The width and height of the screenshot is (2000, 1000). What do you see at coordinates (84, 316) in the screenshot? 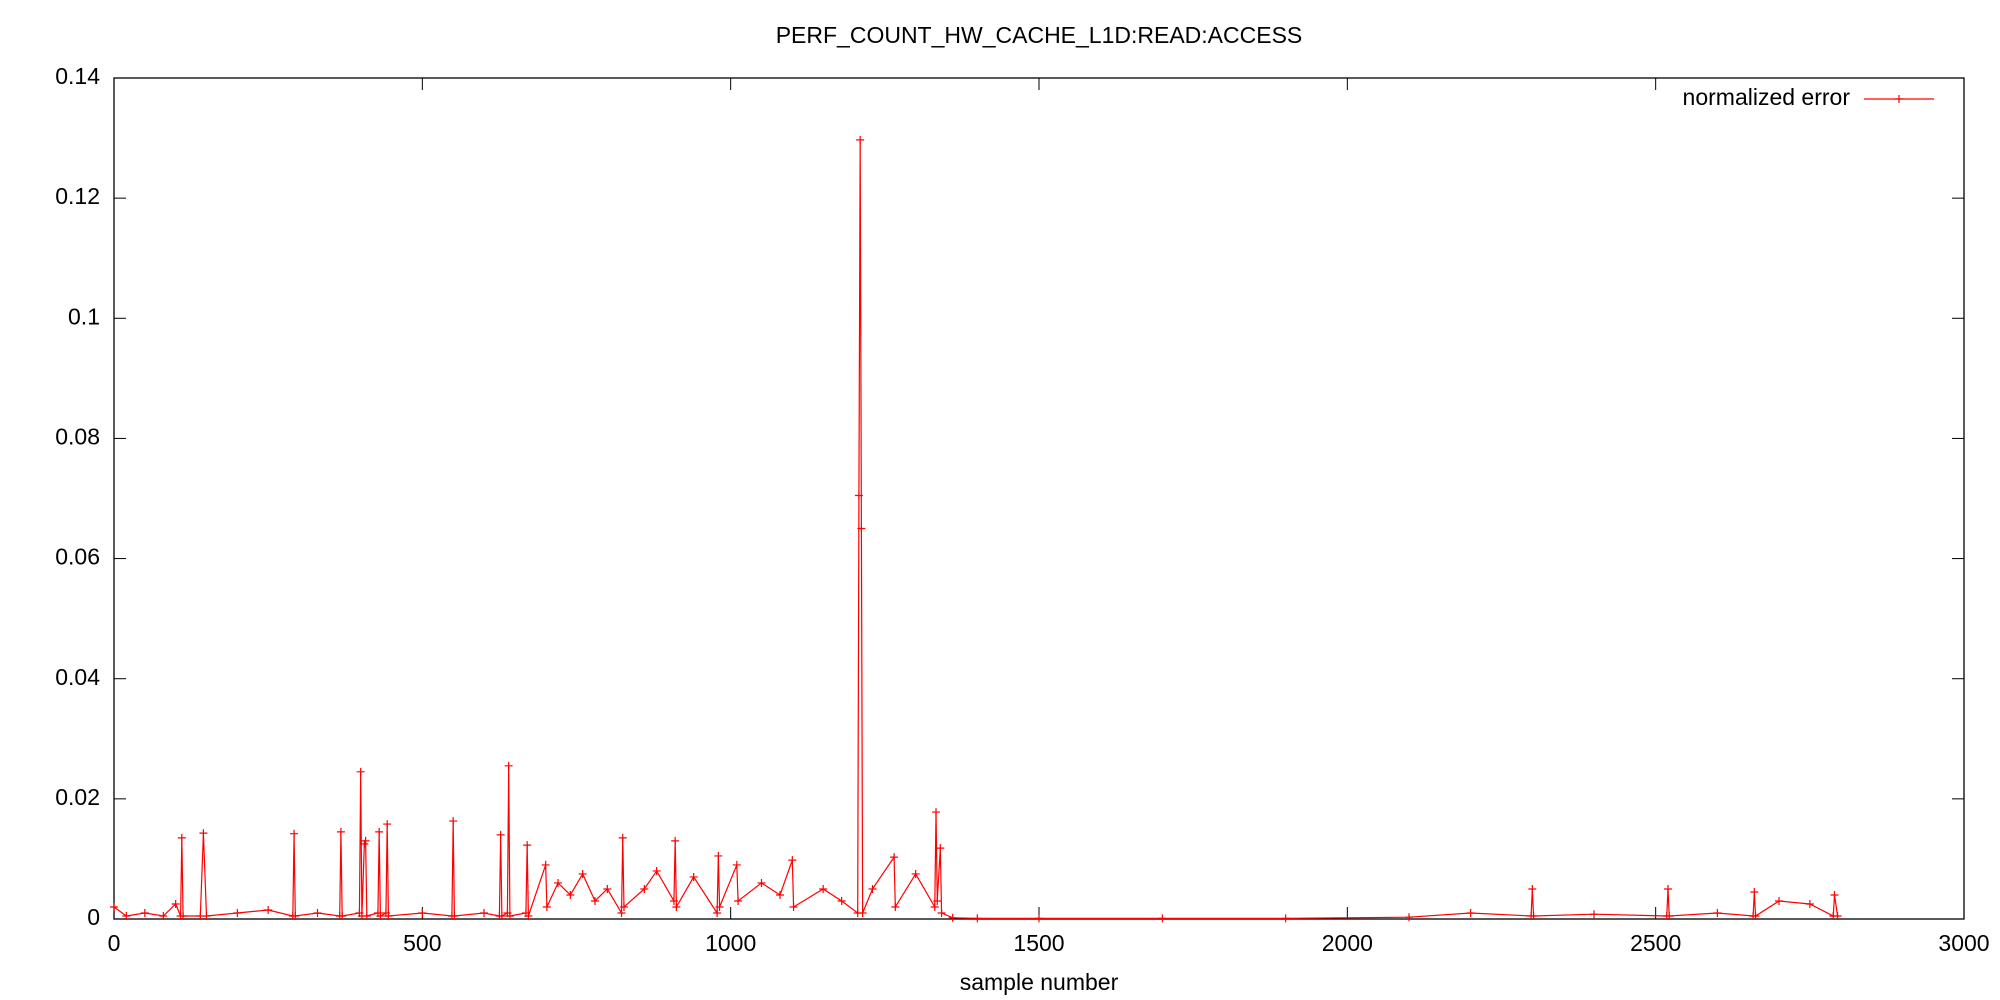
I see `y-tick-label: 0.1` at bounding box center [84, 316].